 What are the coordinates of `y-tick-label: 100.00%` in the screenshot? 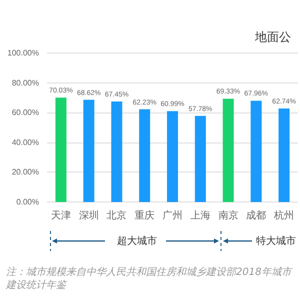 It's located at (23, 53).